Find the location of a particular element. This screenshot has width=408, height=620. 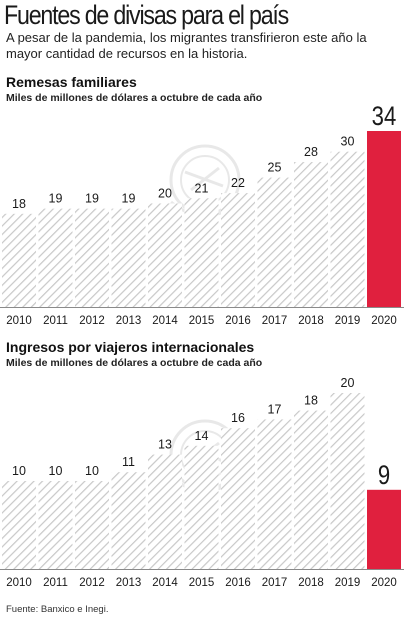

bar-value-label: 25 is located at coordinates (275, 168).